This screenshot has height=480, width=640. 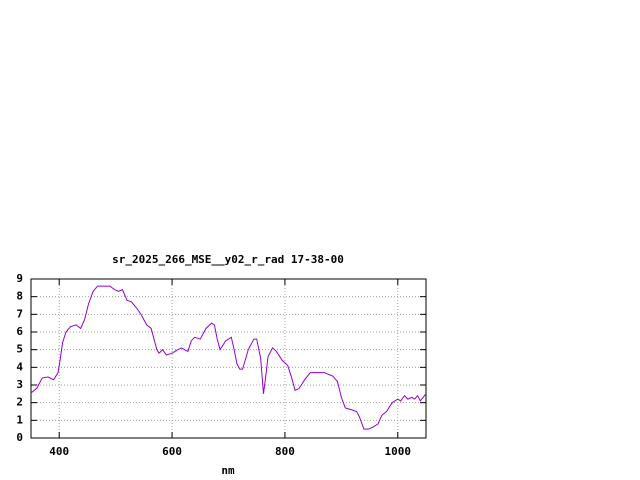 What do you see at coordinates (19, 278) in the screenshot?
I see `y-tick-label: 9` at bounding box center [19, 278].